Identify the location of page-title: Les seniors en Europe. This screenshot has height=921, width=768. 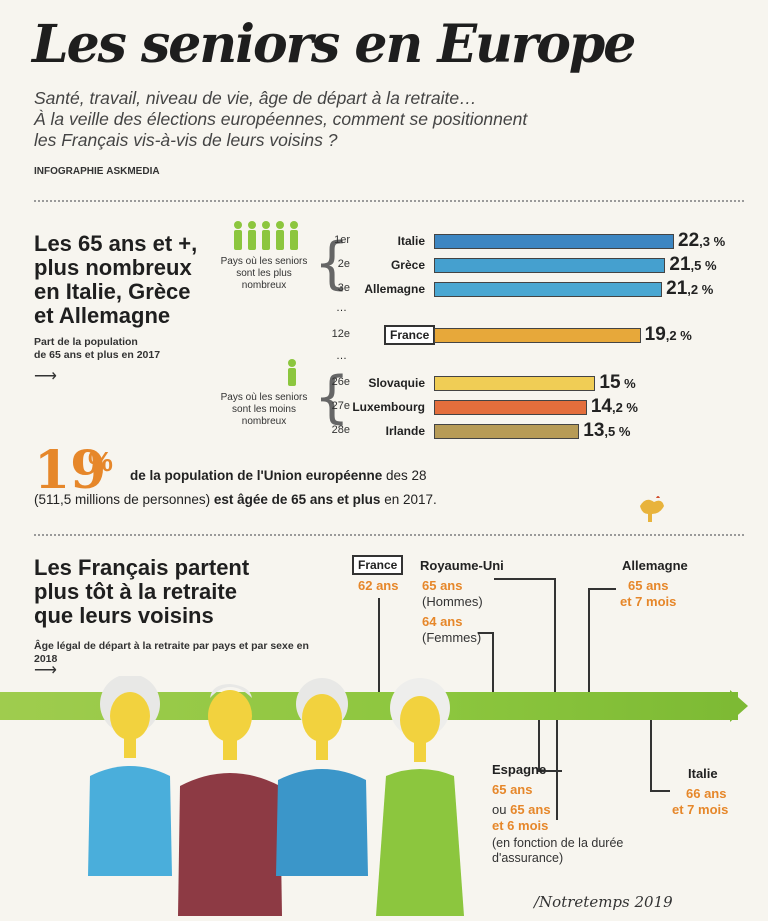
(334, 44).